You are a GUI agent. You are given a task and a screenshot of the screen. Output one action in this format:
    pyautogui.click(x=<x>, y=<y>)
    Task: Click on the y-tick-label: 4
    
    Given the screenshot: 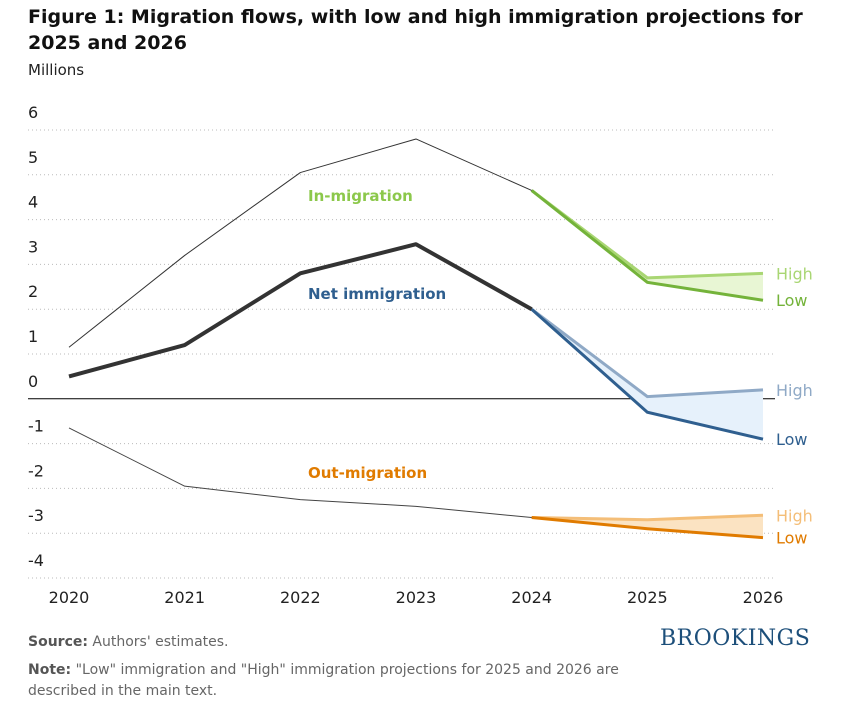 What is the action you would take?
    pyautogui.click(x=33, y=202)
    